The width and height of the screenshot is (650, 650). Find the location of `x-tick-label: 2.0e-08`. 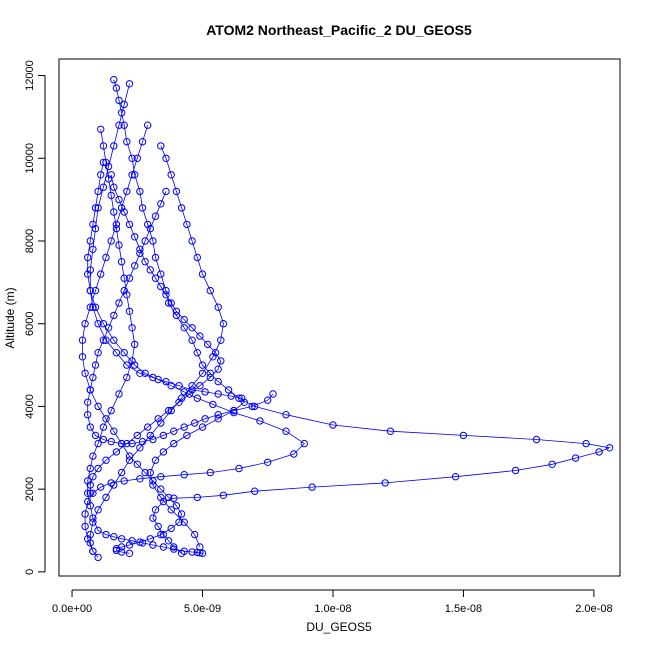

x-tick-label: 2.0e-08 is located at coordinates (593, 609).